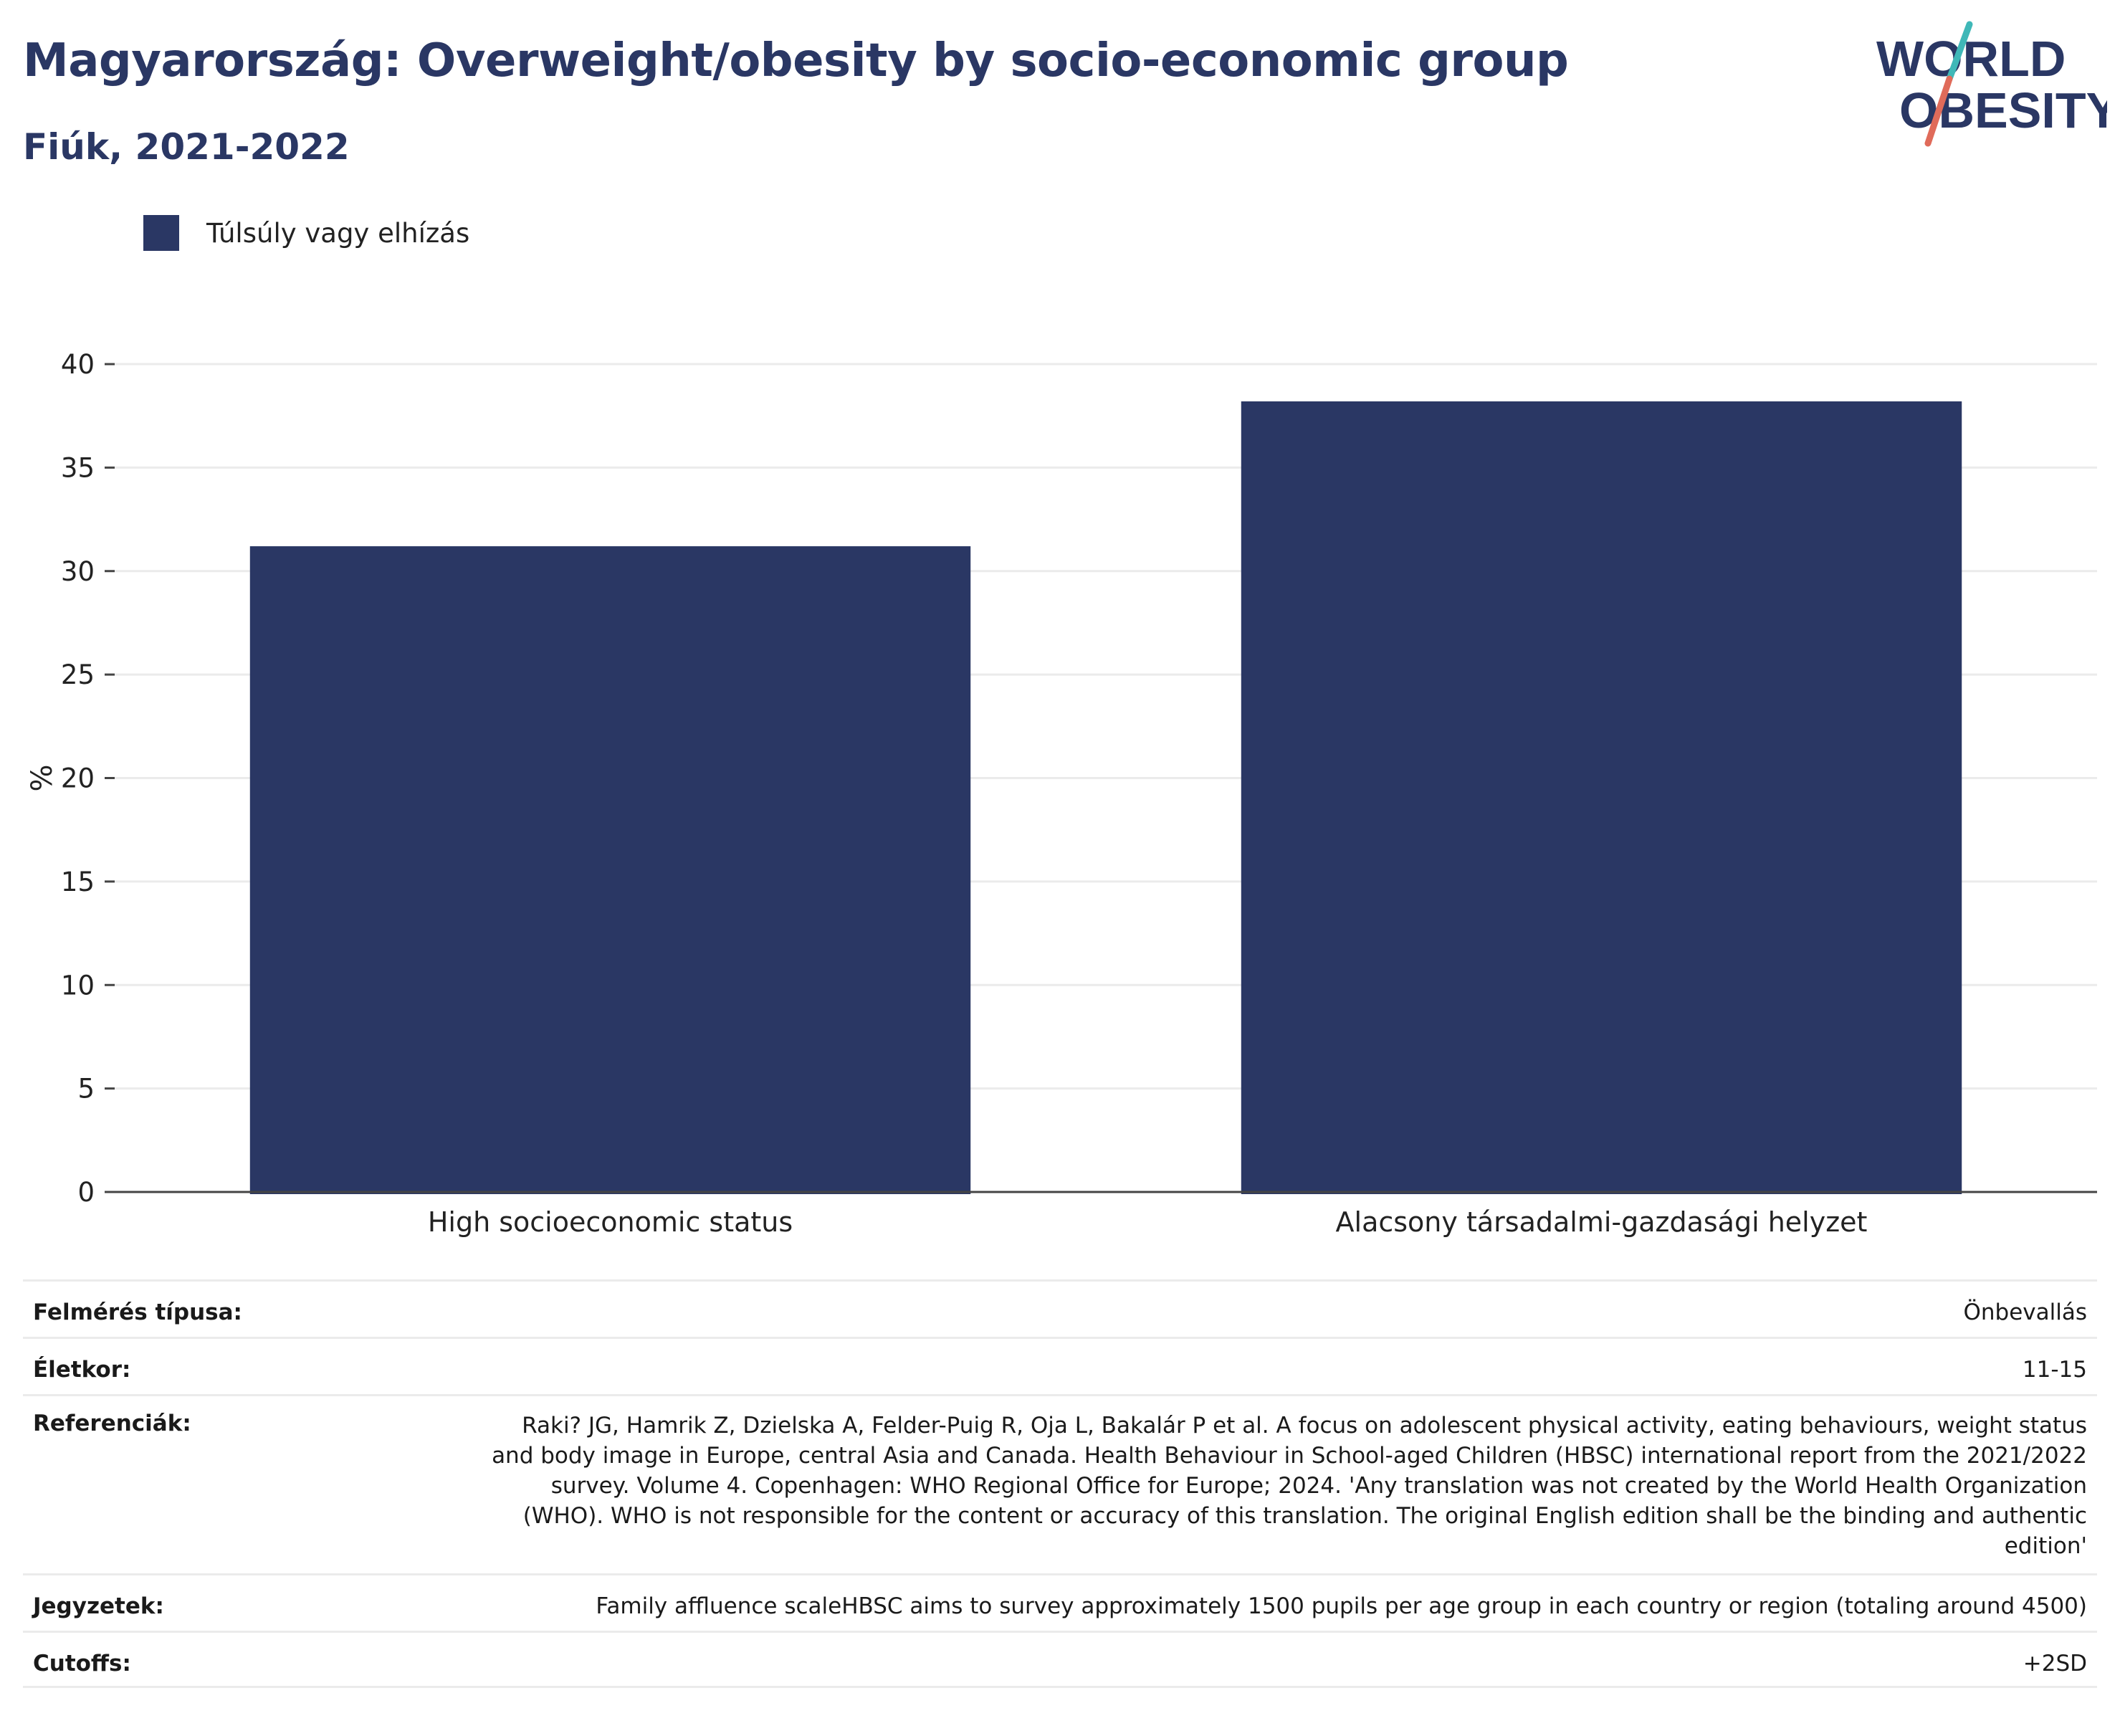  I want to click on bar, so click(610, 870).